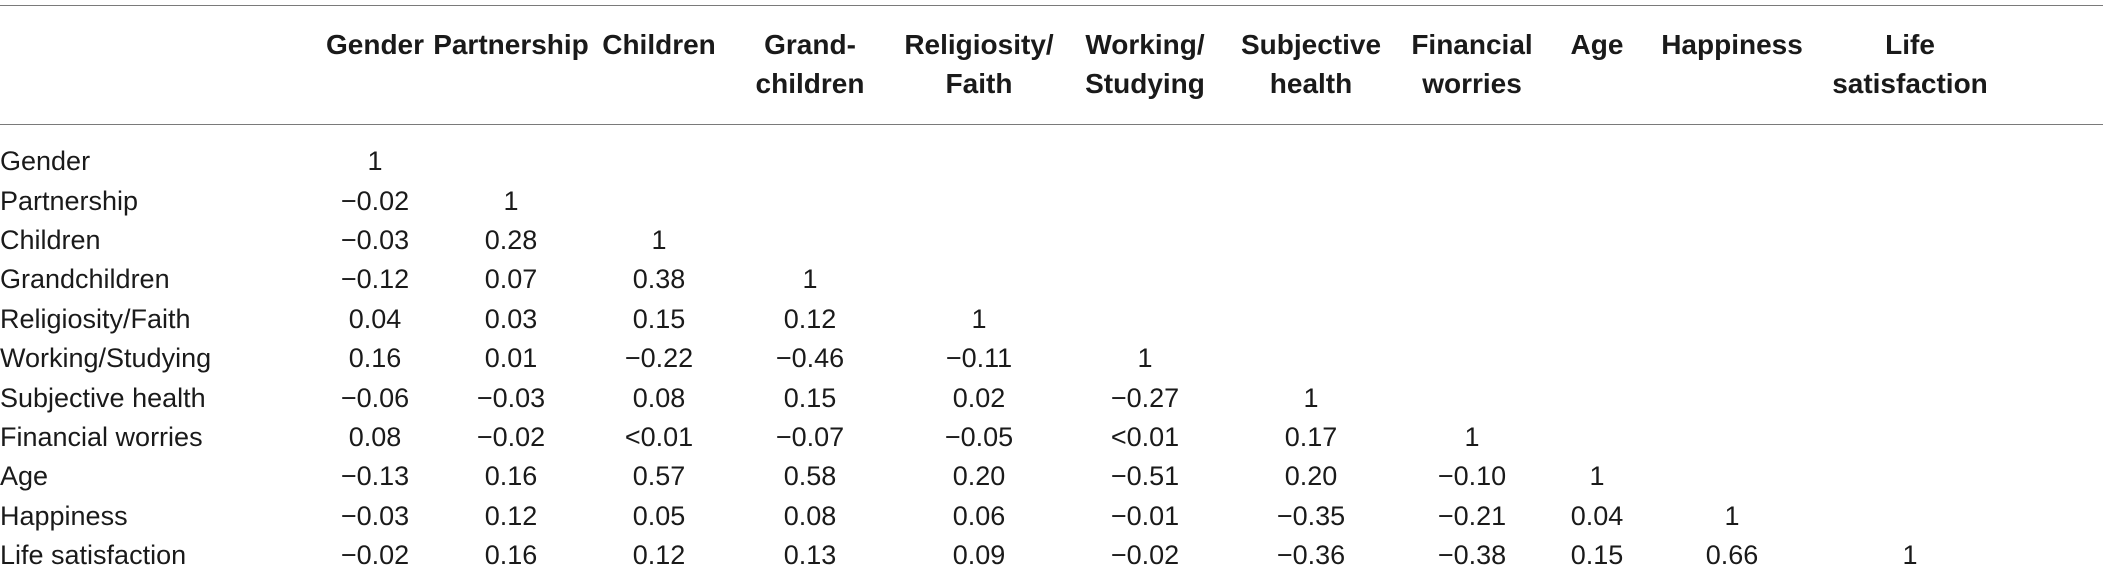 This screenshot has height=588, width=2103. What do you see at coordinates (24, 476) in the screenshot?
I see `row-label: Age` at bounding box center [24, 476].